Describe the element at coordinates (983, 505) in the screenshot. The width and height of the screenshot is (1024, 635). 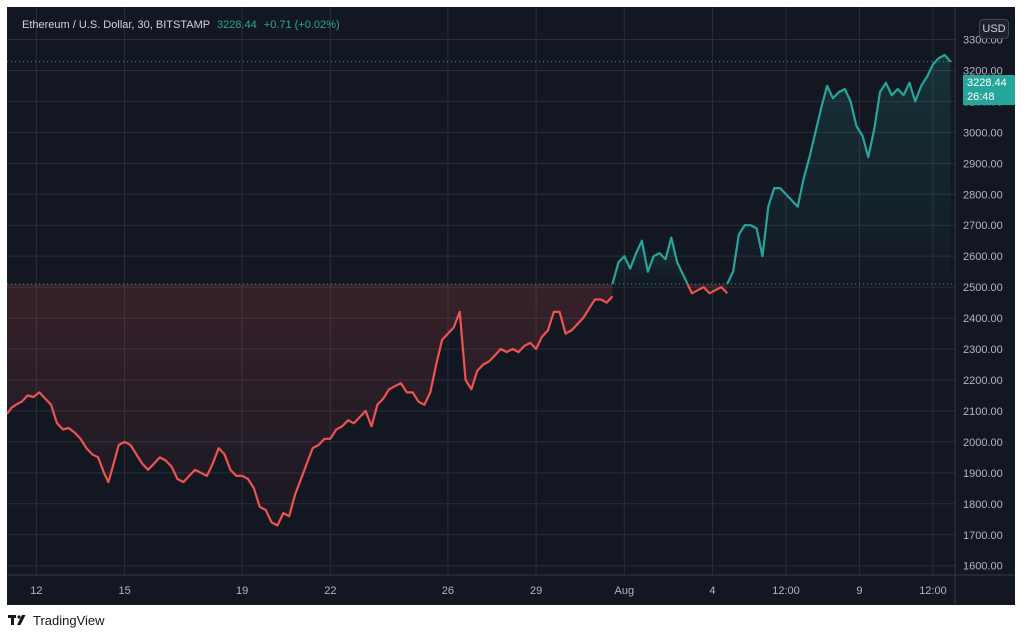
I see `y-tick-label: 1800.00` at that location.